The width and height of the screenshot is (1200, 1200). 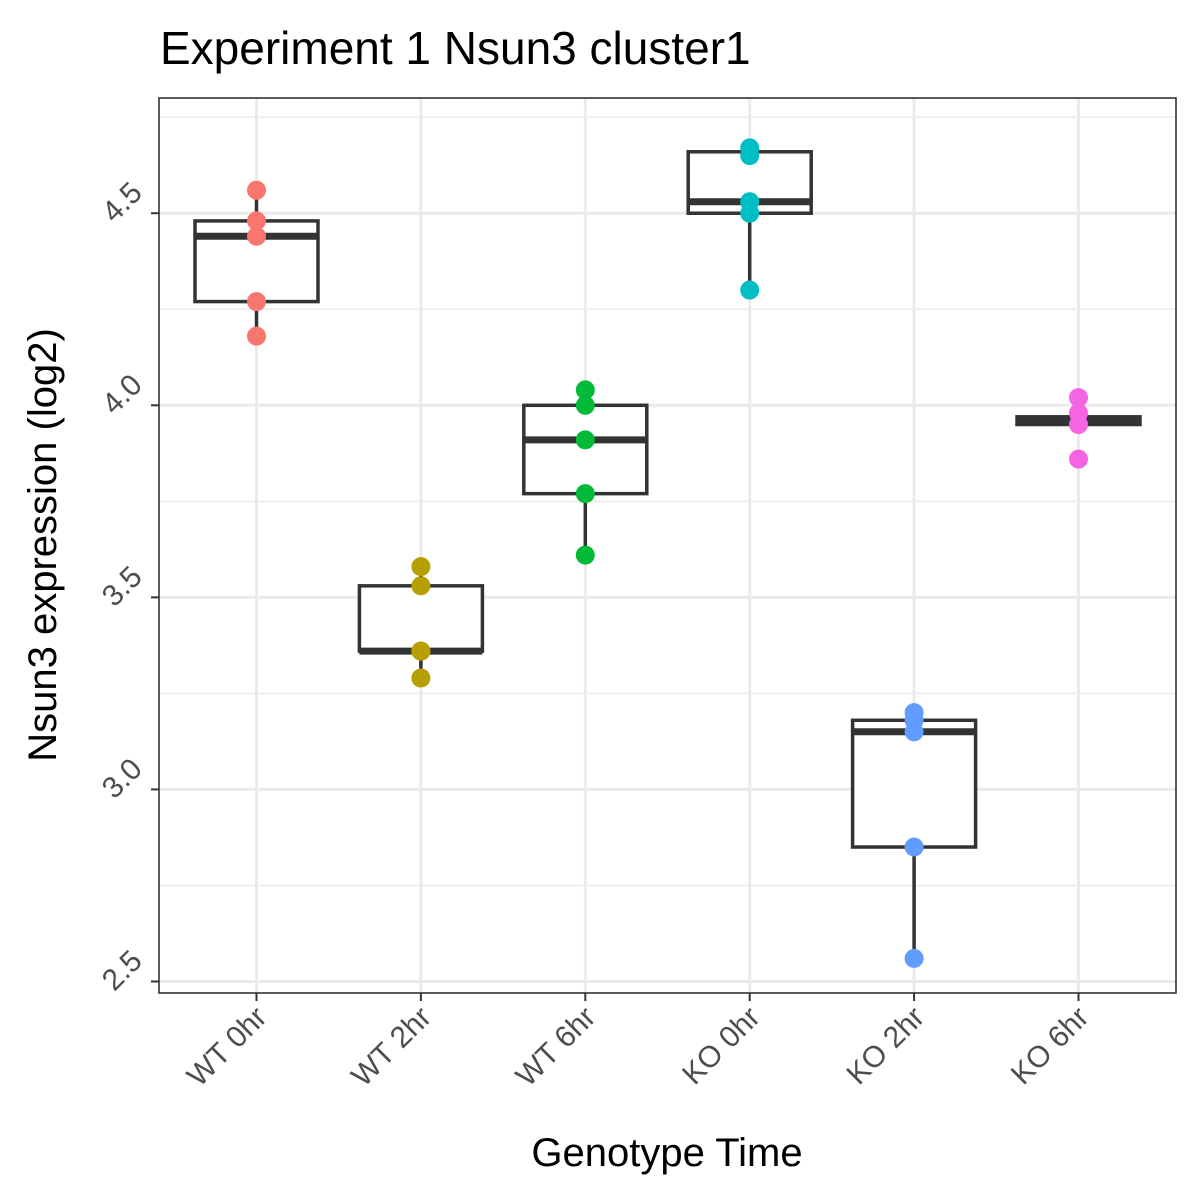 I want to click on y-tick-label: 3.5, so click(x=122, y=586).